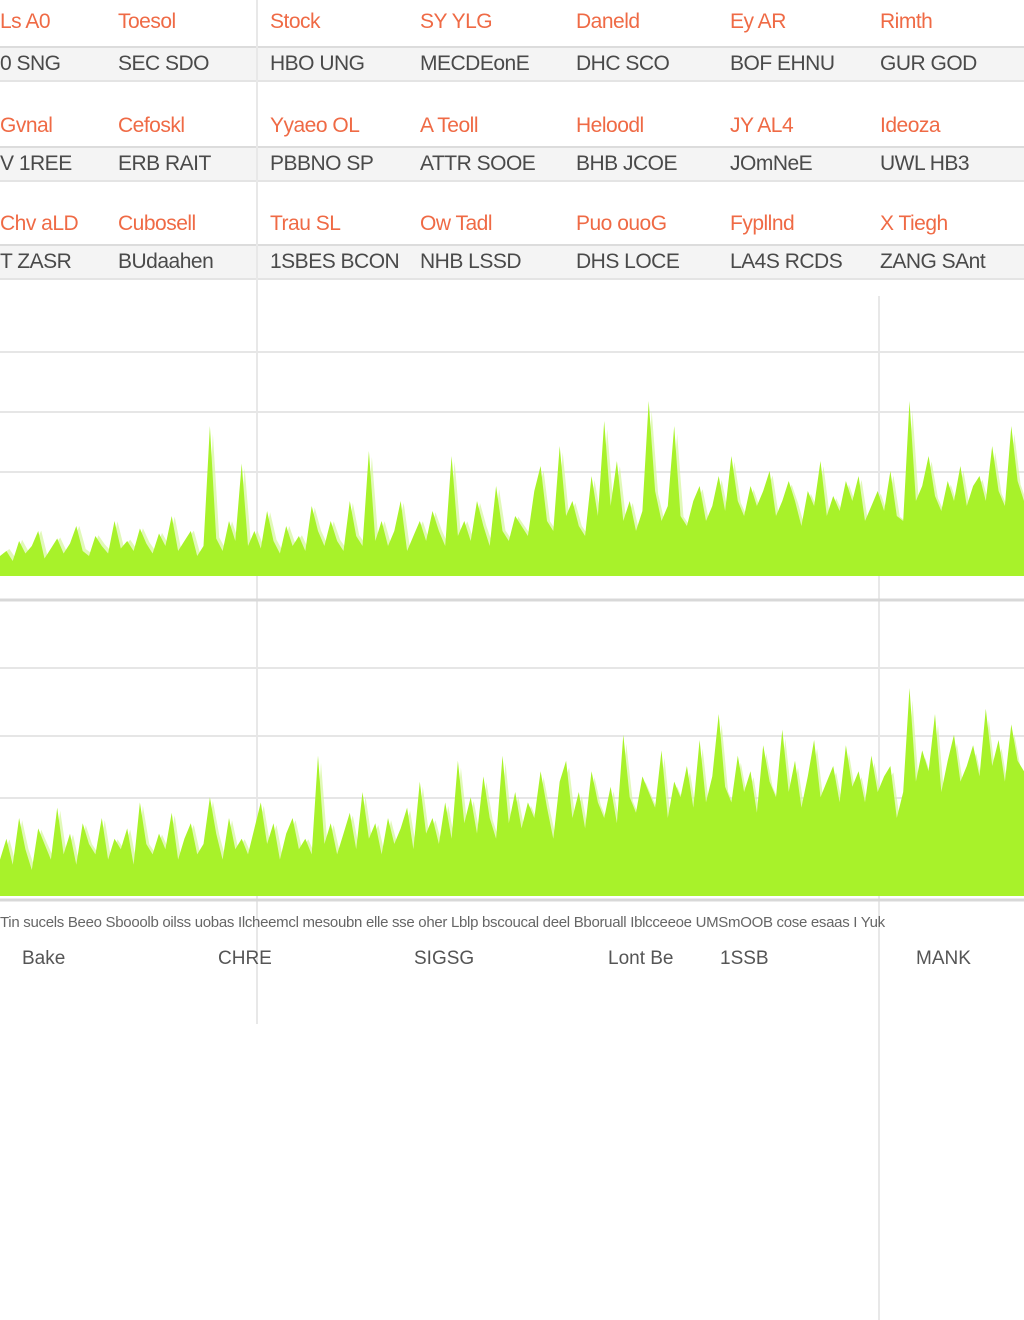 The width and height of the screenshot is (1024, 1320). What do you see at coordinates (744, 958) in the screenshot?
I see `footer-label: 1SSB` at bounding box center [744, 958].